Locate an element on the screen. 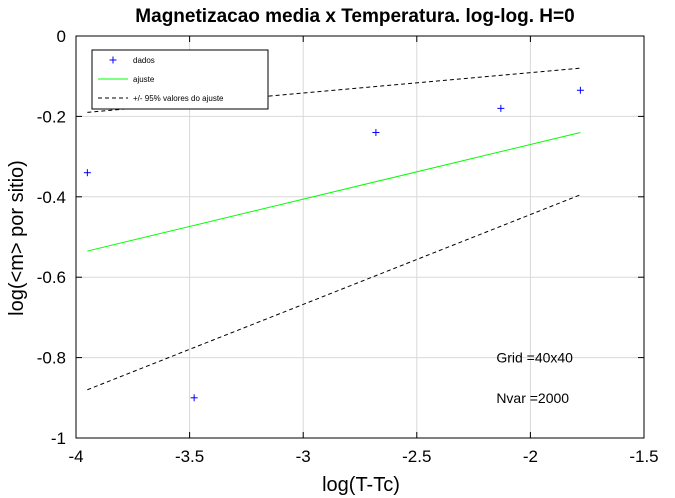  y-tick-label: -1 is located at coordinates (58, 438).